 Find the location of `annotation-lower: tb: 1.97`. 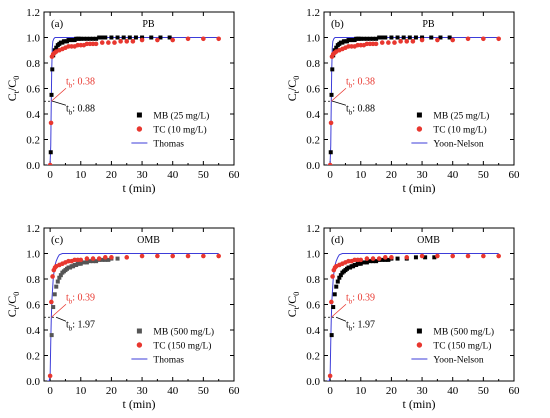

annotation-lower: tb: 1.97 is located at coordinates (80, 325).